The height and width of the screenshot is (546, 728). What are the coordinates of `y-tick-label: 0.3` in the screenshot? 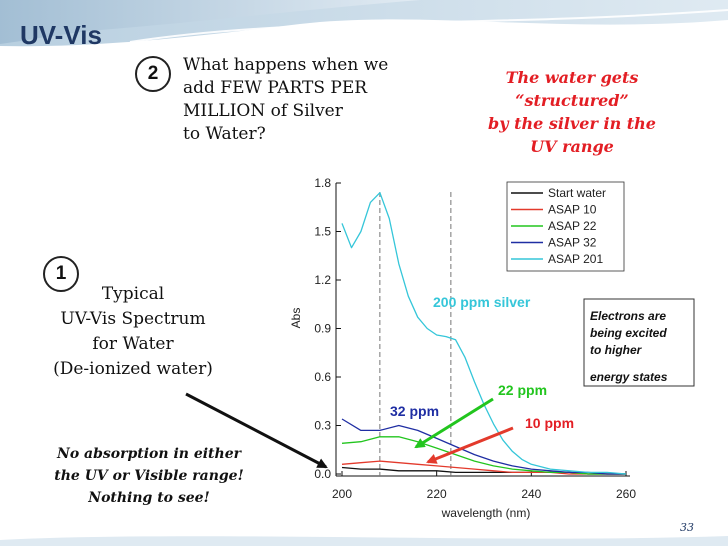 It's located at (322, 426).